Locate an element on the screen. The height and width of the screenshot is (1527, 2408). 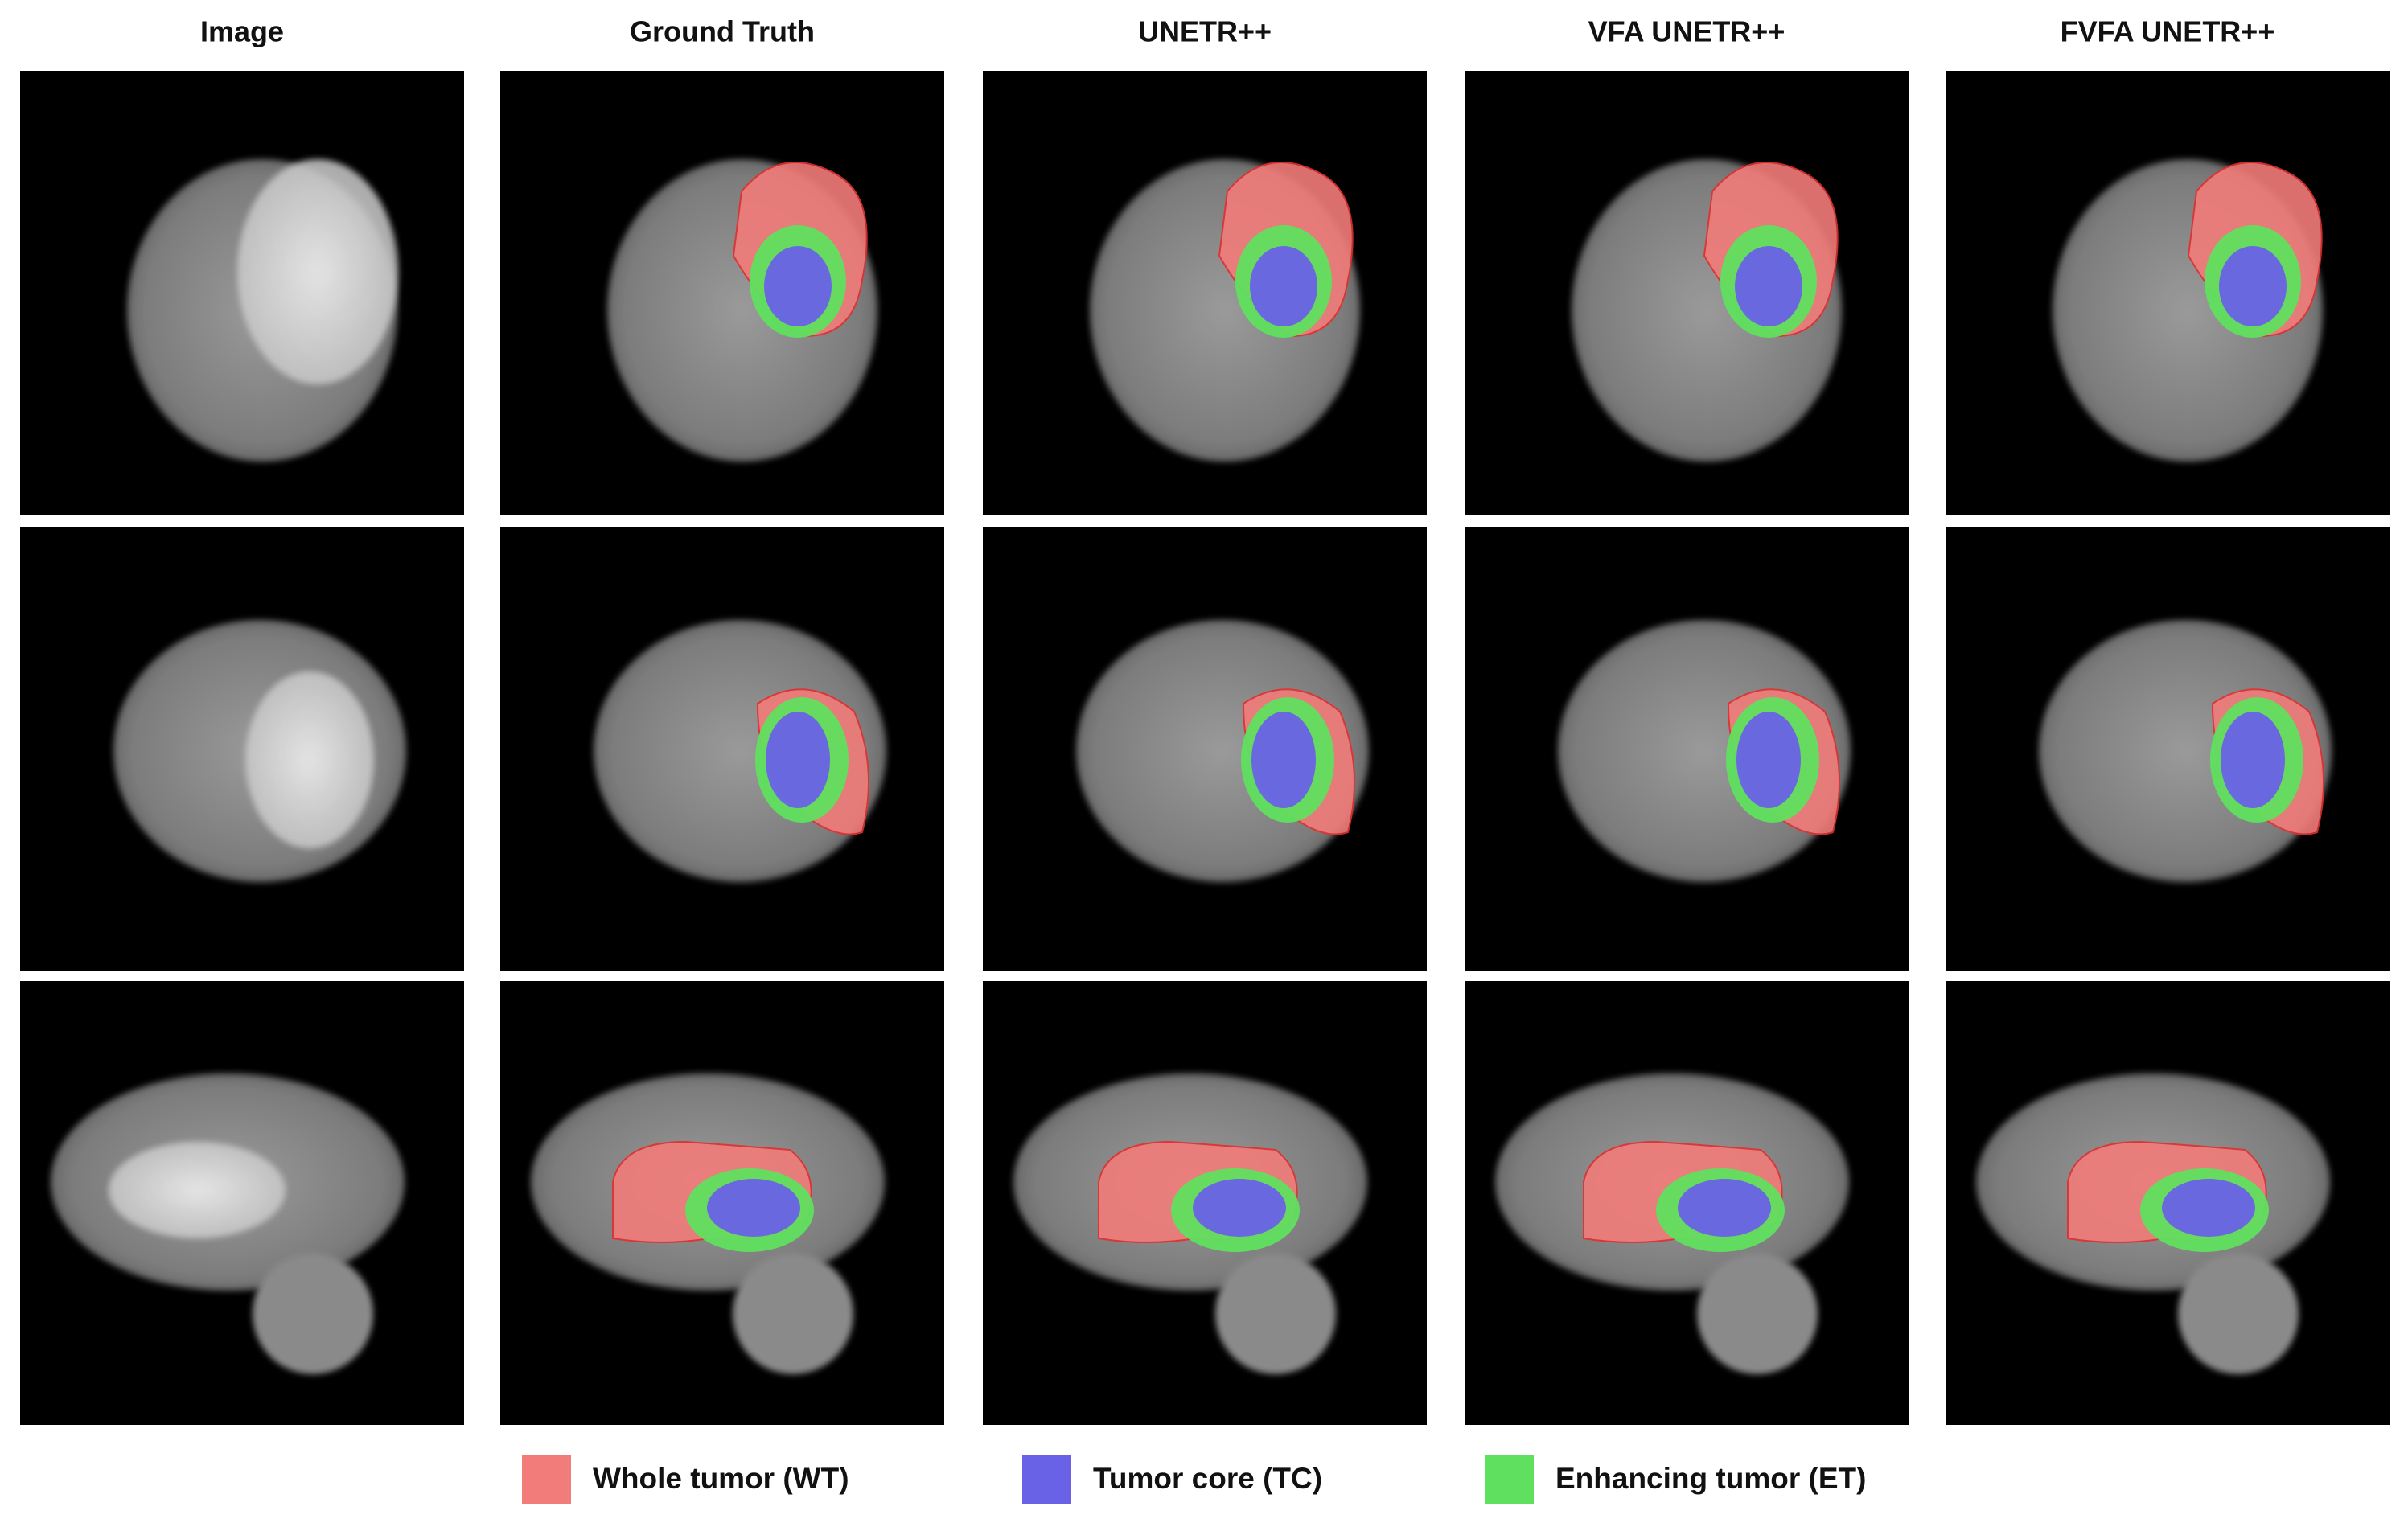
legend-label: Whole tumor (WT) is located at coordinates (721, 1478).